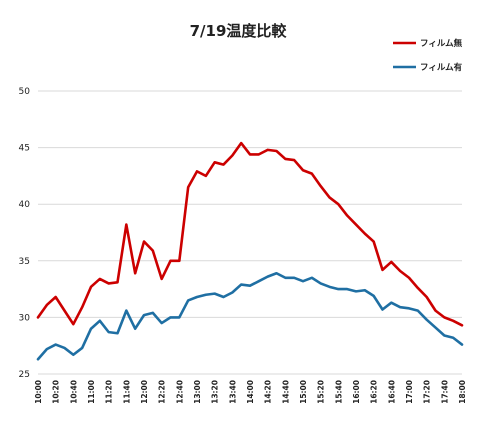 This screenshot has height=444, width=480. I want to click on x-tick-label: 14:20, so click(268, 392).